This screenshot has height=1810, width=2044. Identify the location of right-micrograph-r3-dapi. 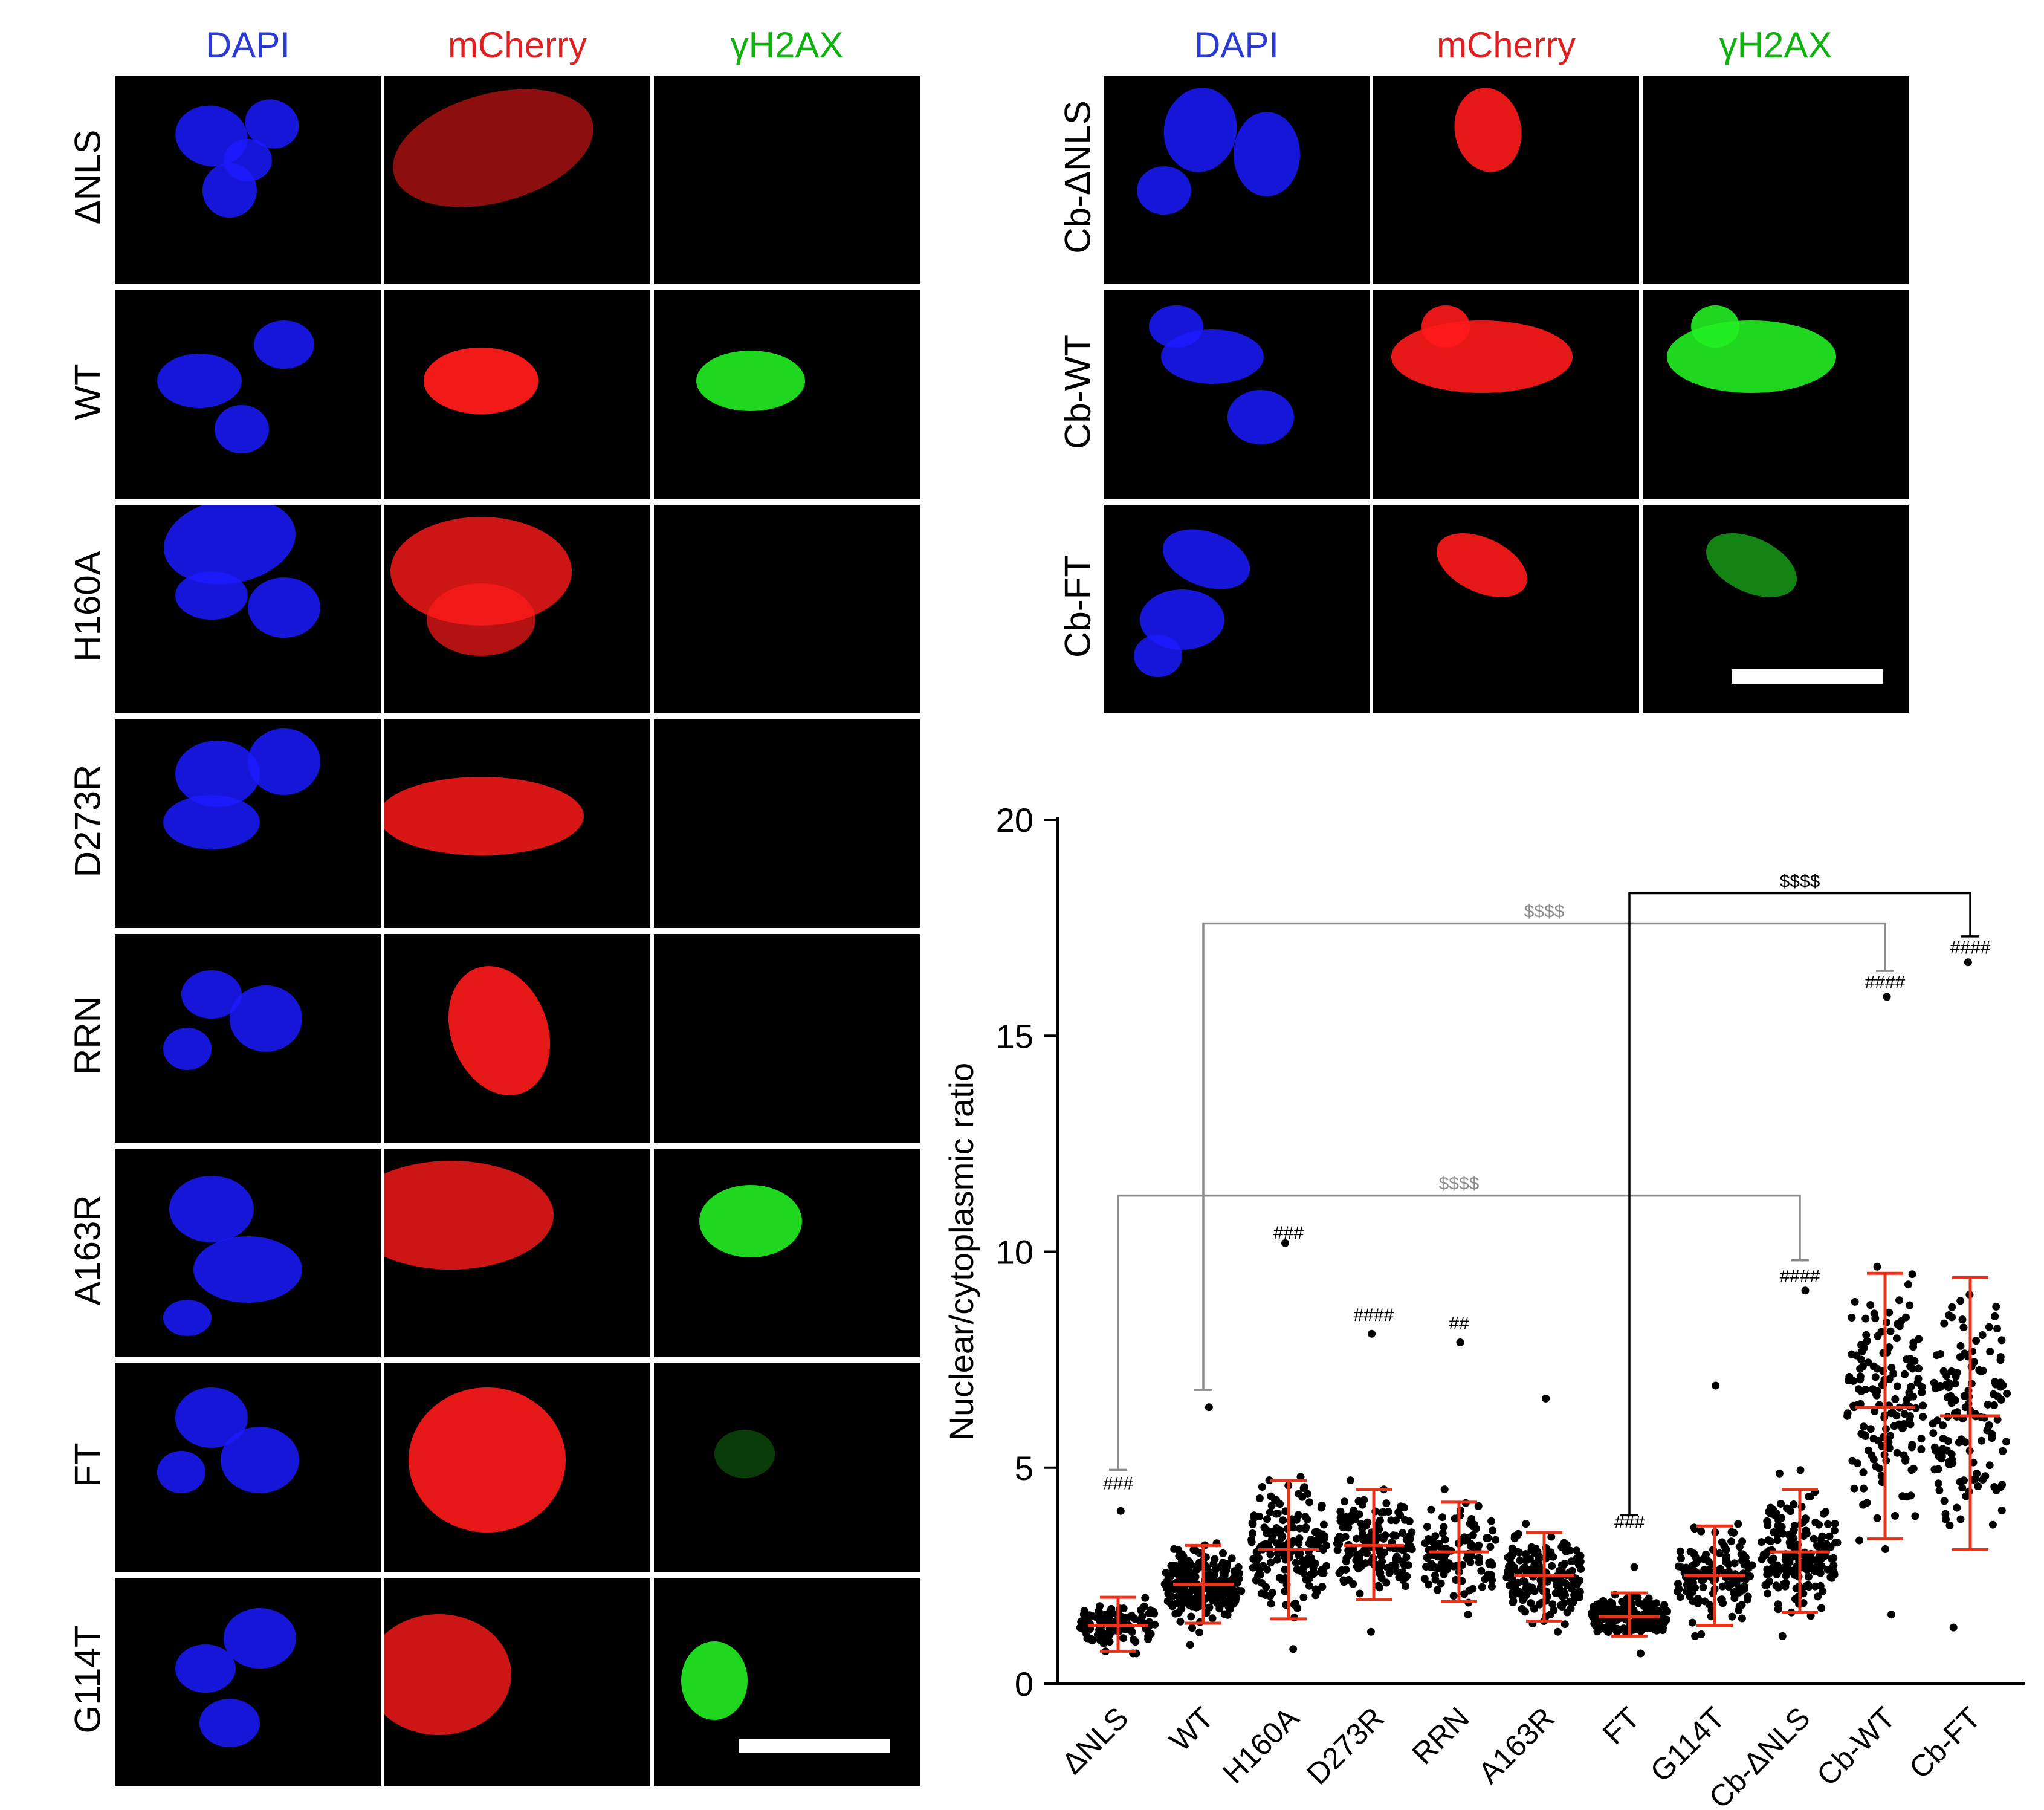
(1237, 609).